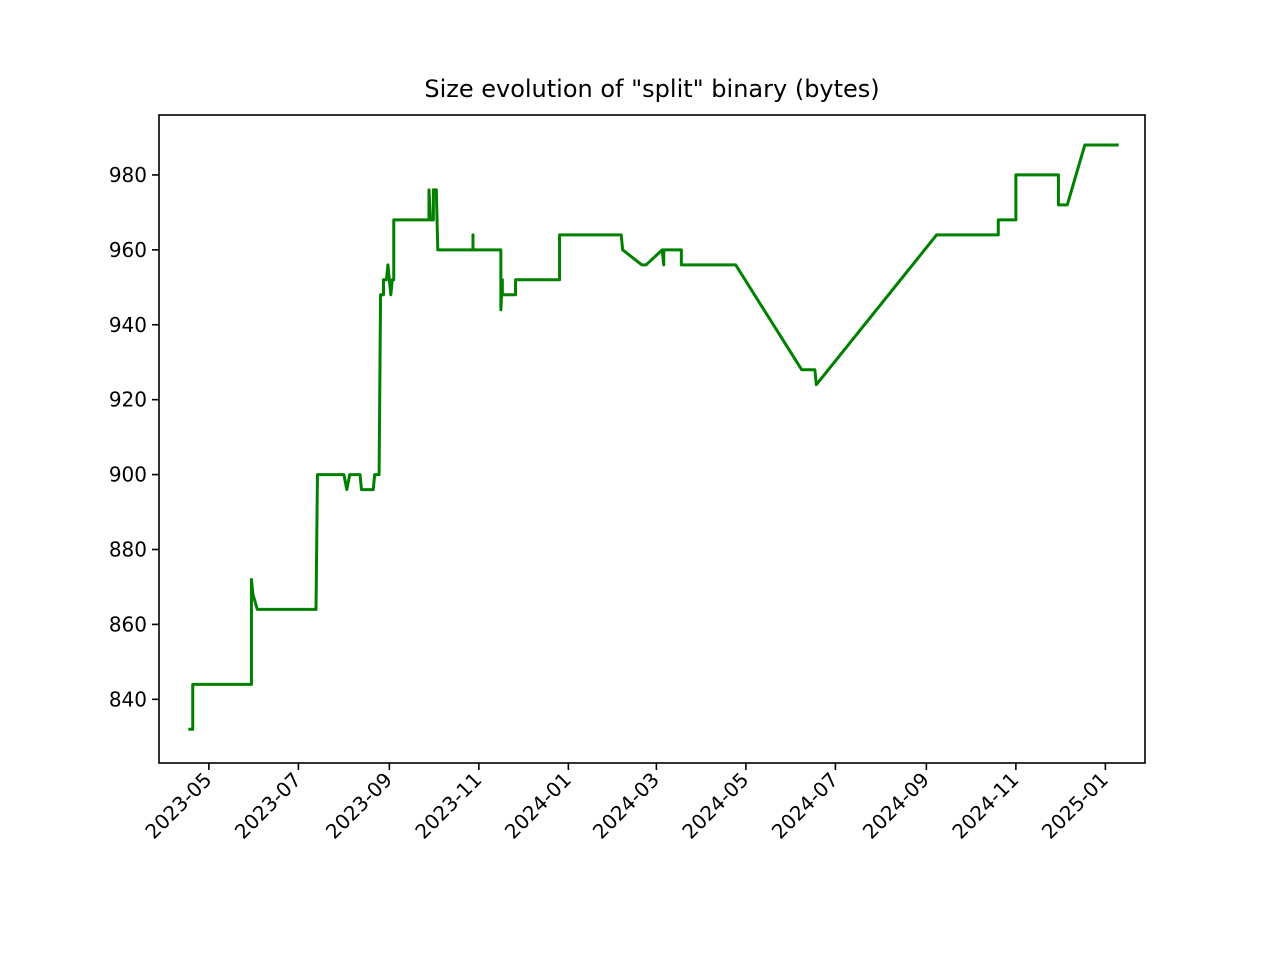  I want to click on y-tick-label: 860, so click(128, 624).